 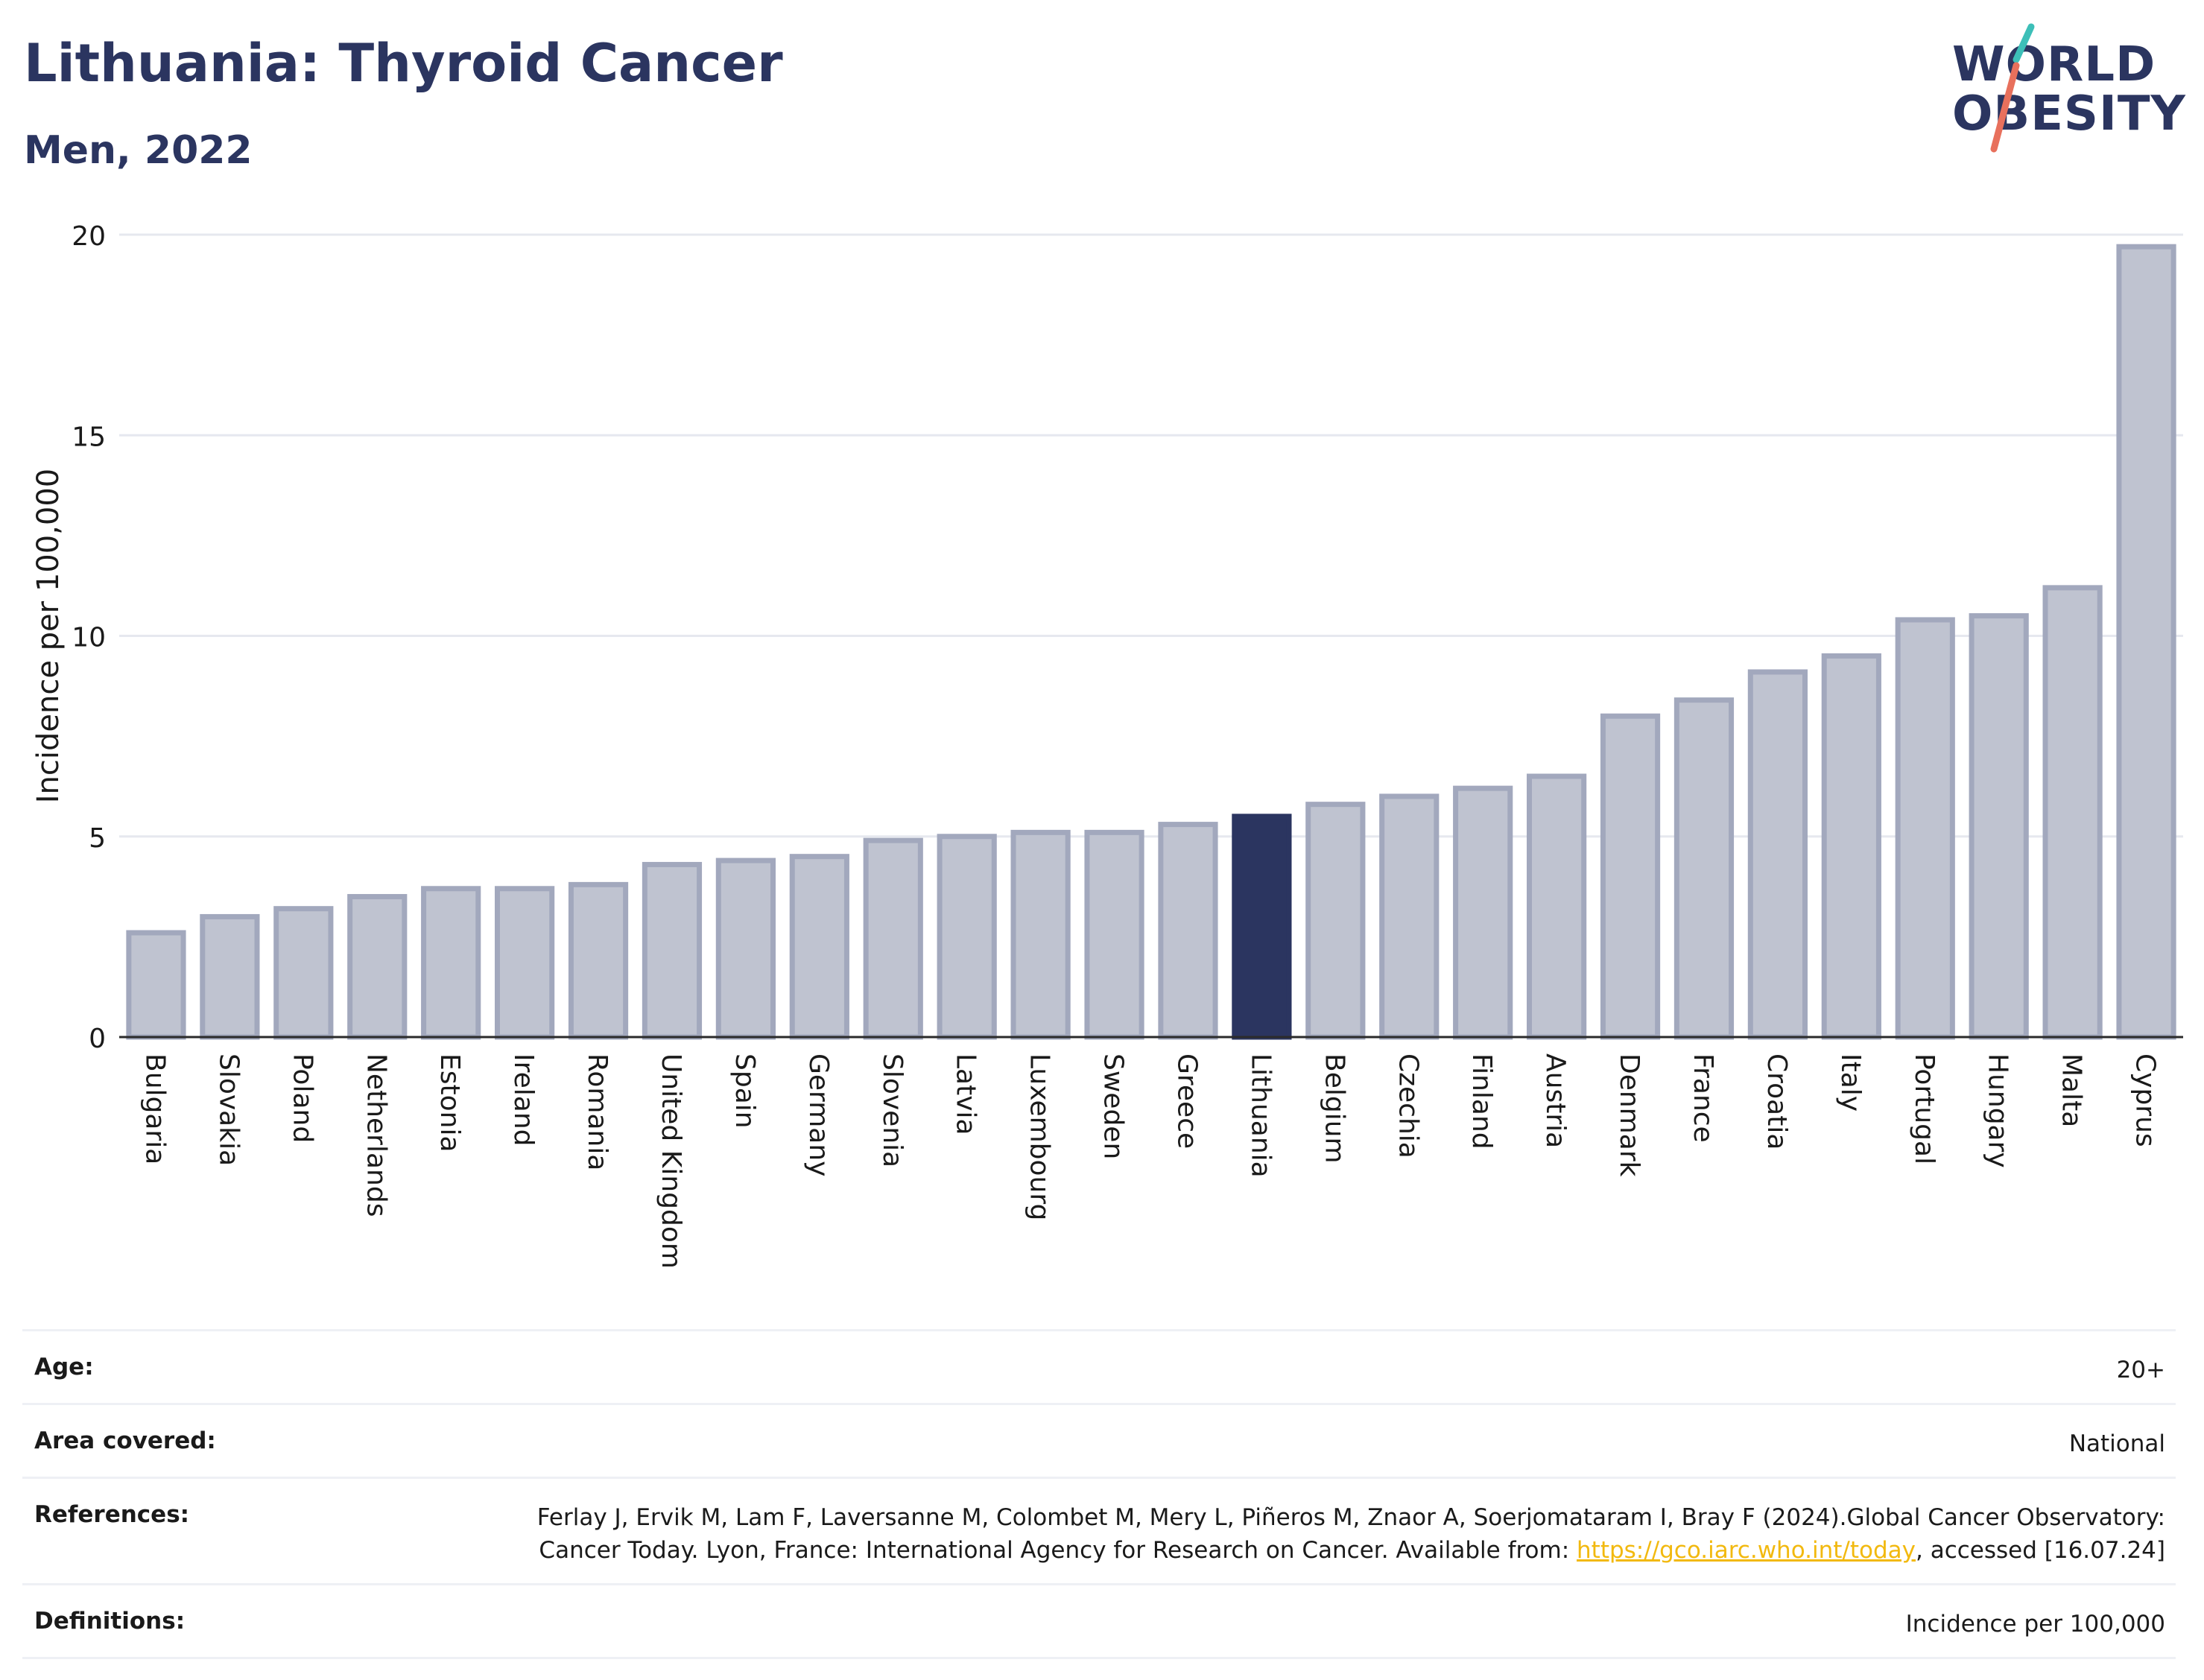 What do you see at coordinates (1481, 1101) in the screenshot?
I see `x-tick-label: Finland` at bounding box center [1481, 1101].